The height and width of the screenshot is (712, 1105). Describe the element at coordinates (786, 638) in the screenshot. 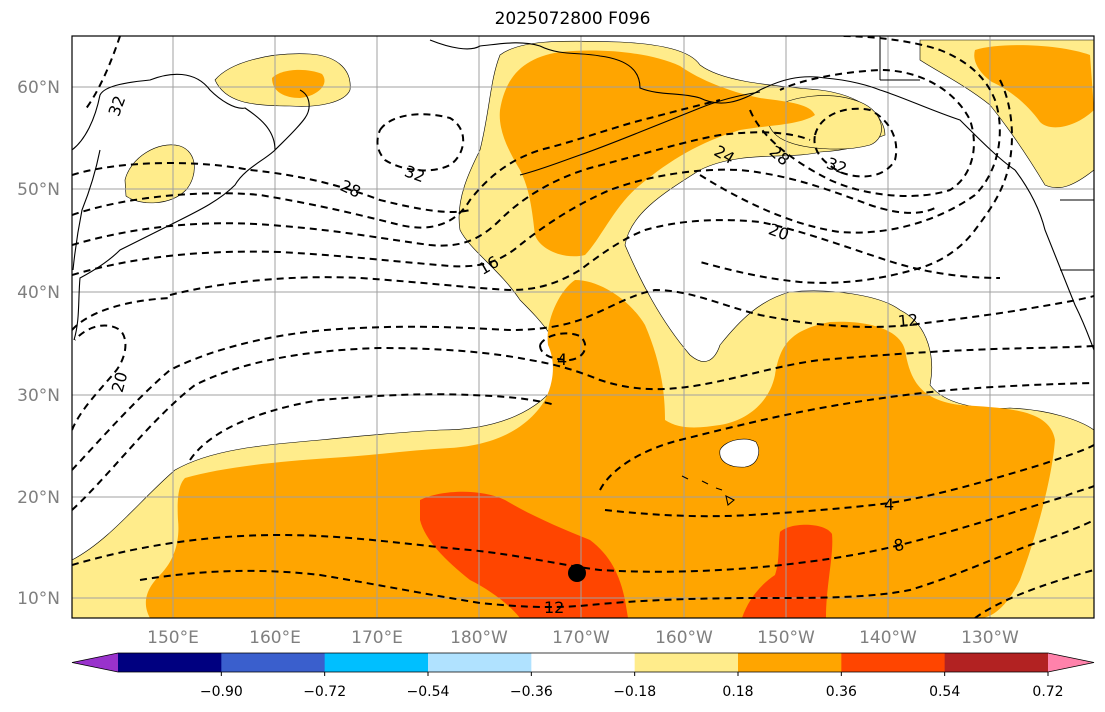

I see `lon-tick-label: 150°W` at that location.